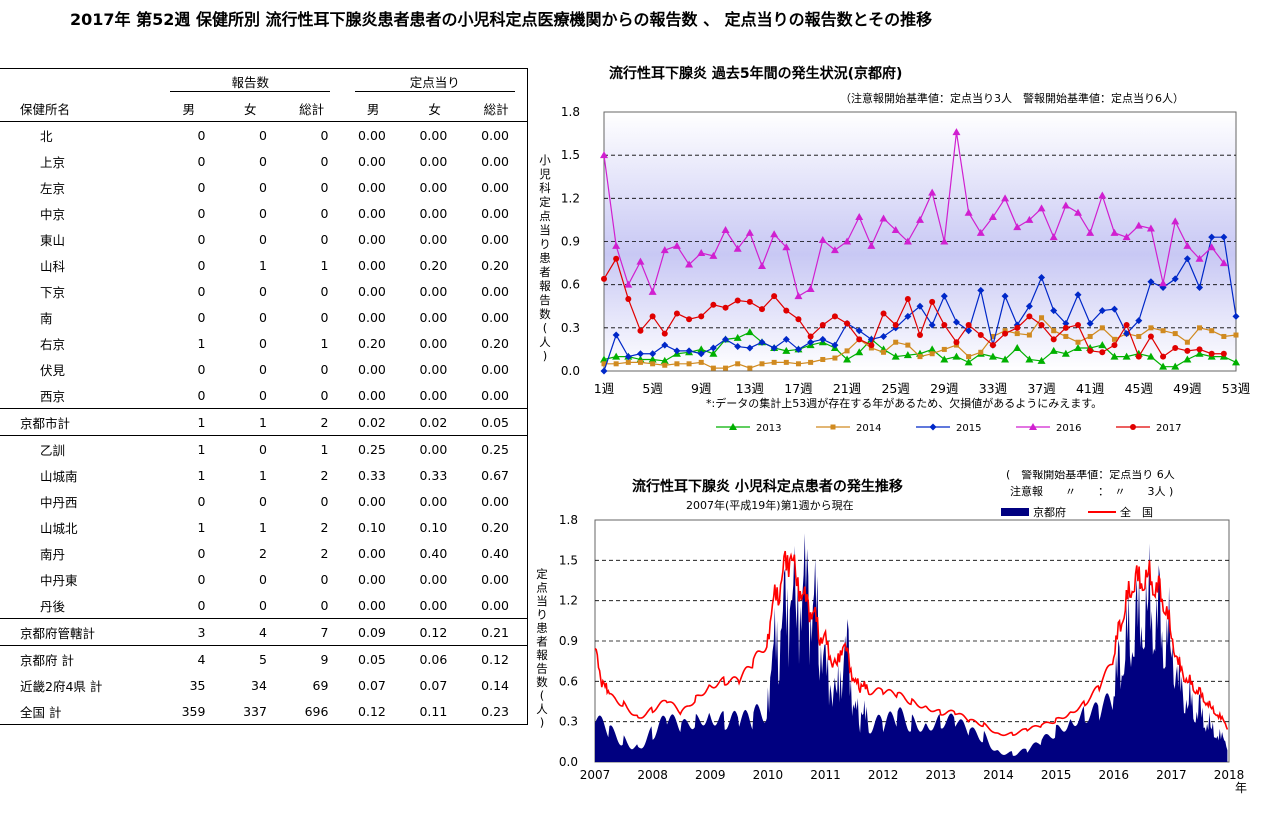 Image resolution: width=1272 pixels, height=823 pixels. What do you see at coordinates (373, 109) in the screenshot?
I see `col-header-male-pp: 男` at bounding box center [373, 109].